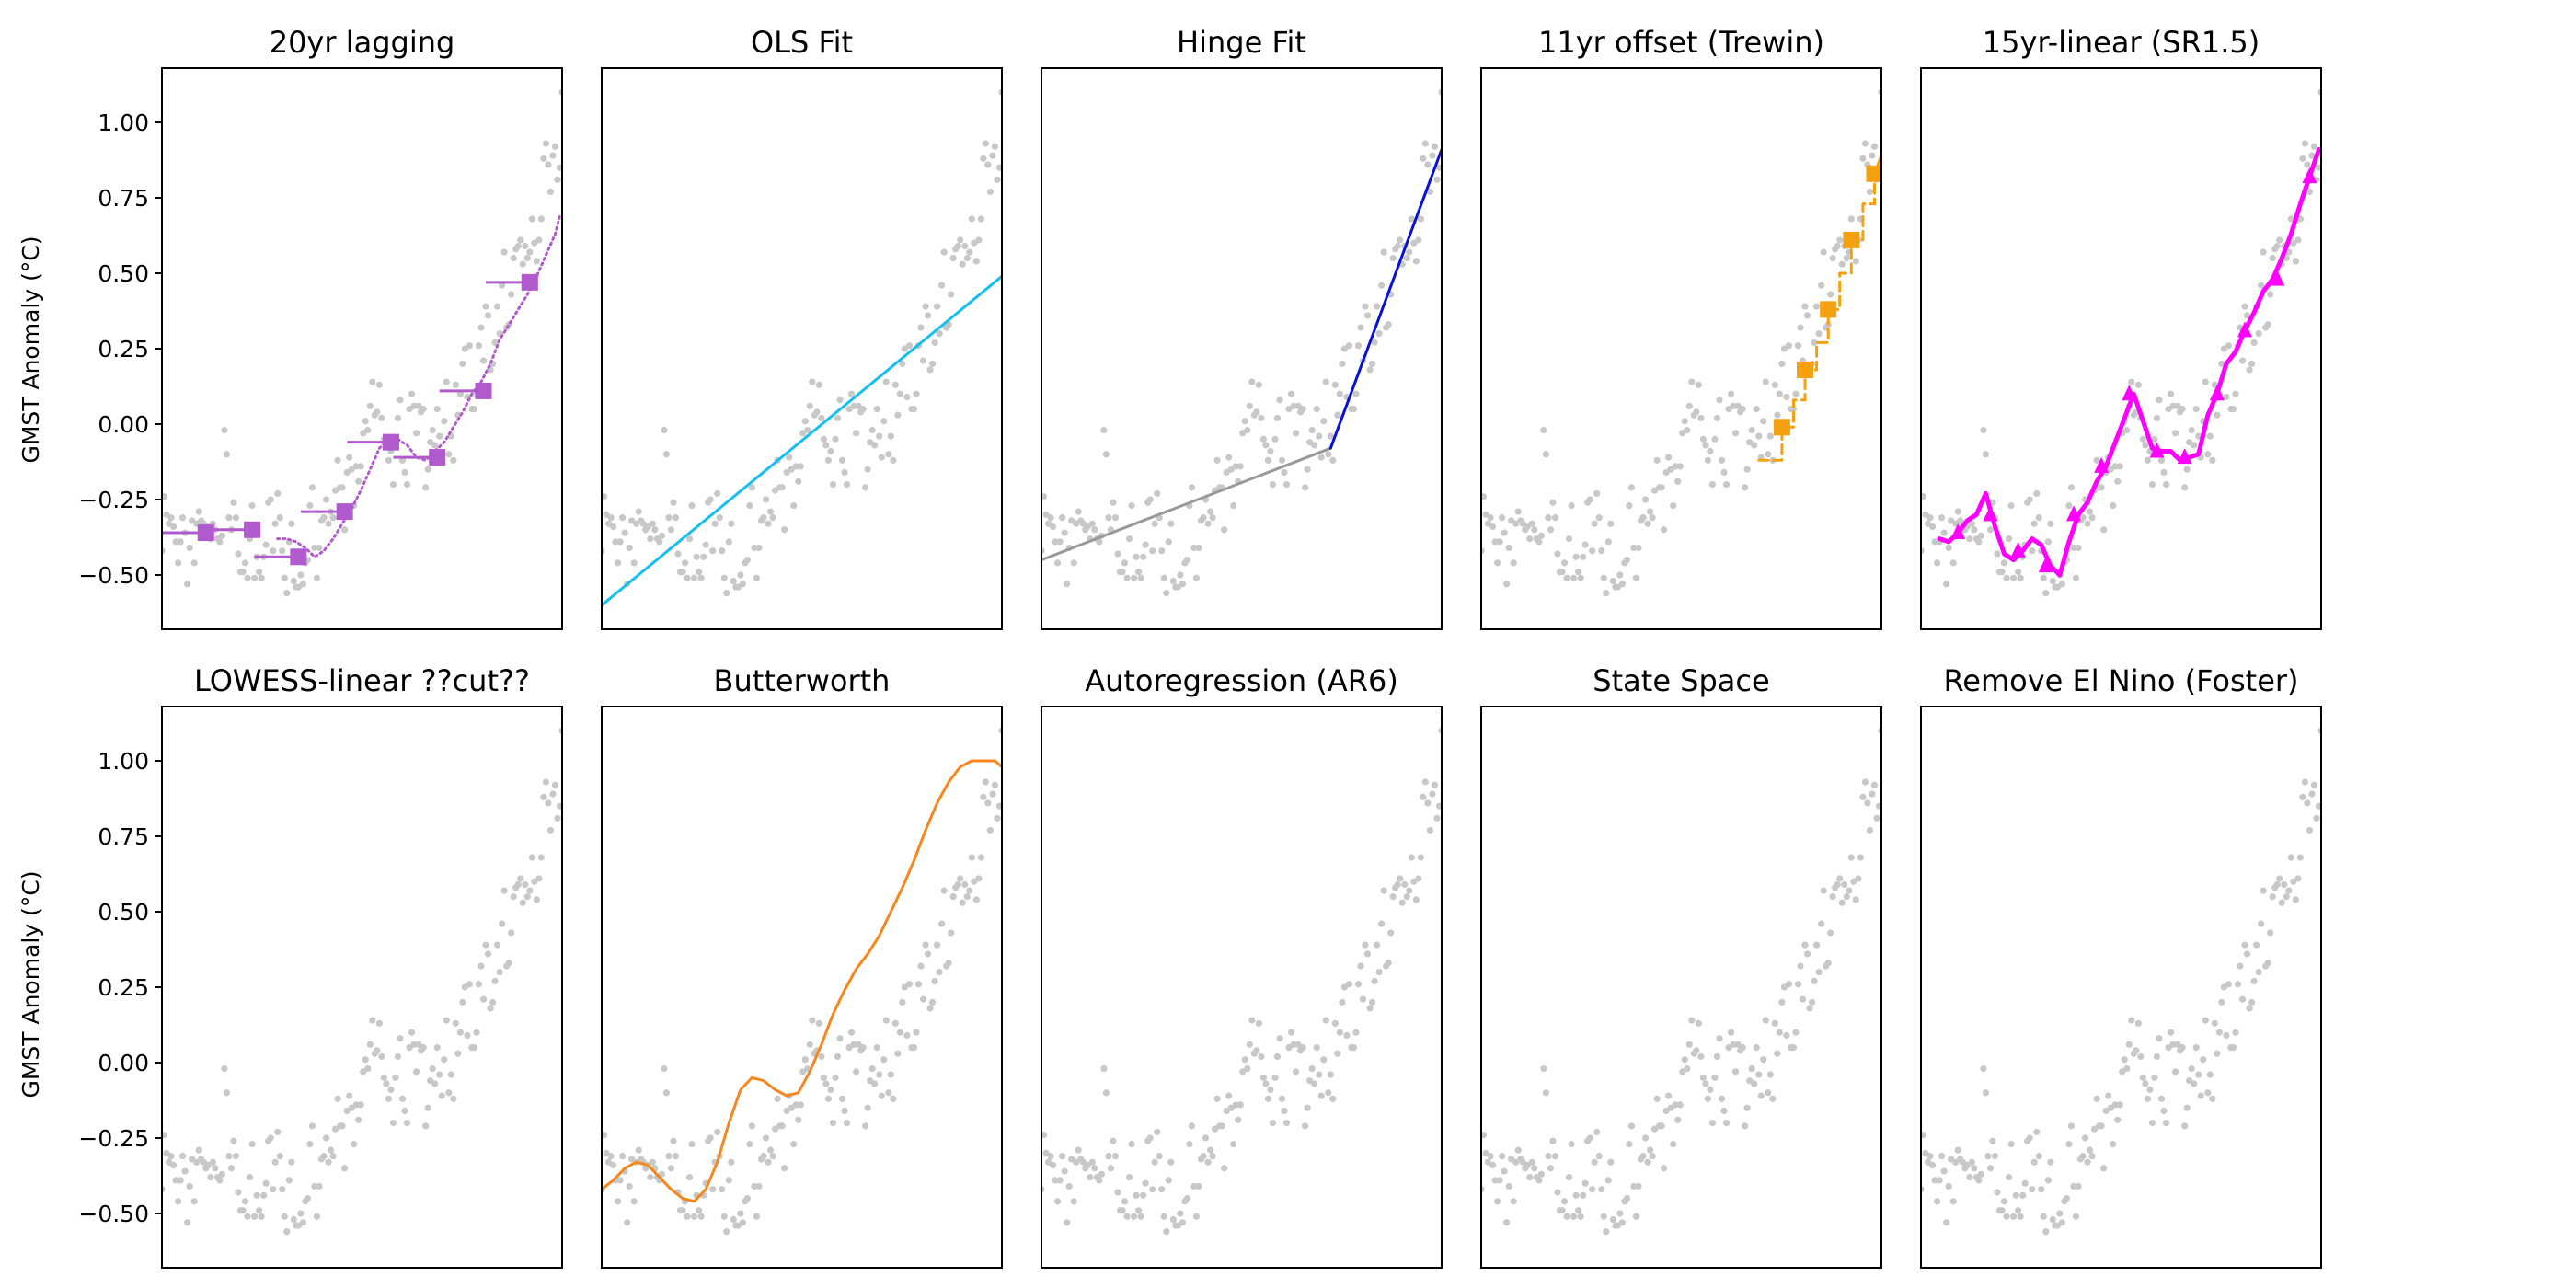  Describe the element at coordinates (2121, 987) in the screenshot. I see `axes-frame` at that location.